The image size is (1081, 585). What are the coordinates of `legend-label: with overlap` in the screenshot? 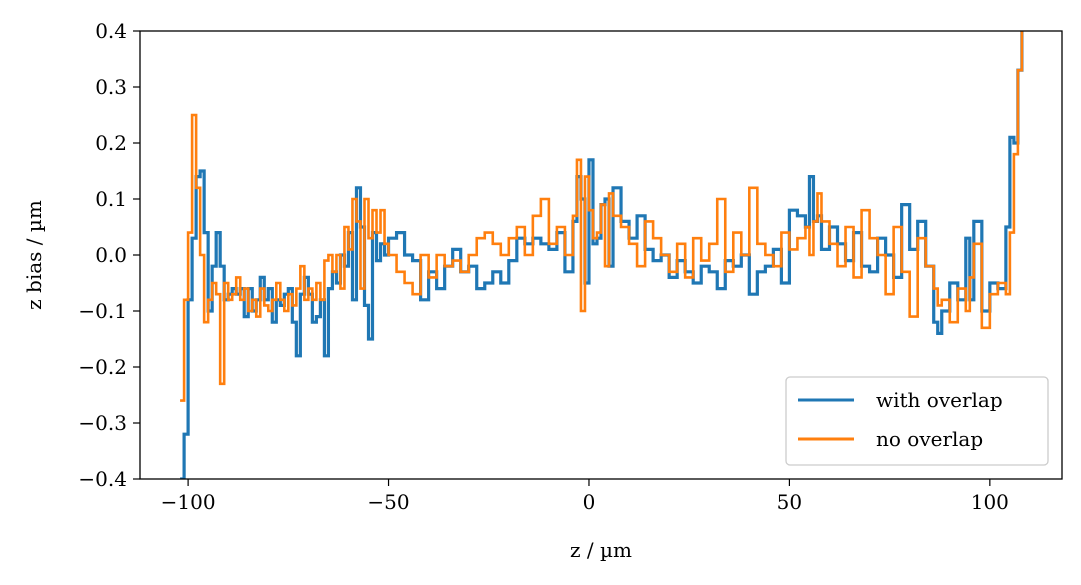 It's located at (939, 400).